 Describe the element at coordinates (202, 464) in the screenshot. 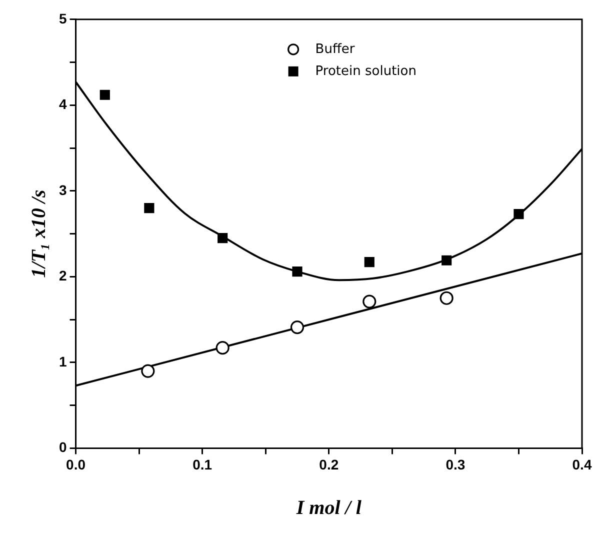

I see `x-tick-label: 0.1` at that location.